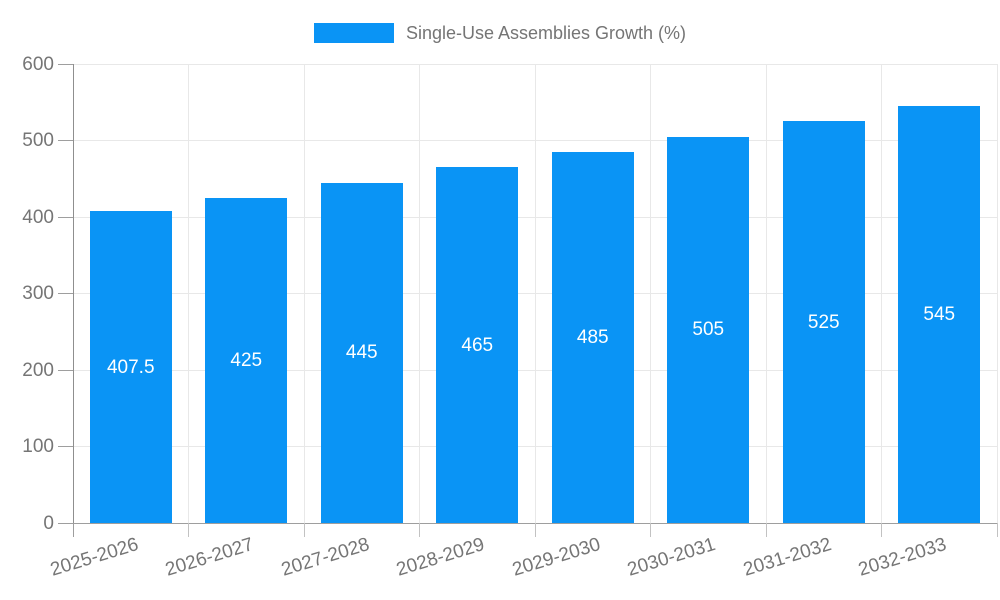 The width and height of the screenshot is (1000, 600). I want to click on bar-value-label: 445, so click(361, 353).